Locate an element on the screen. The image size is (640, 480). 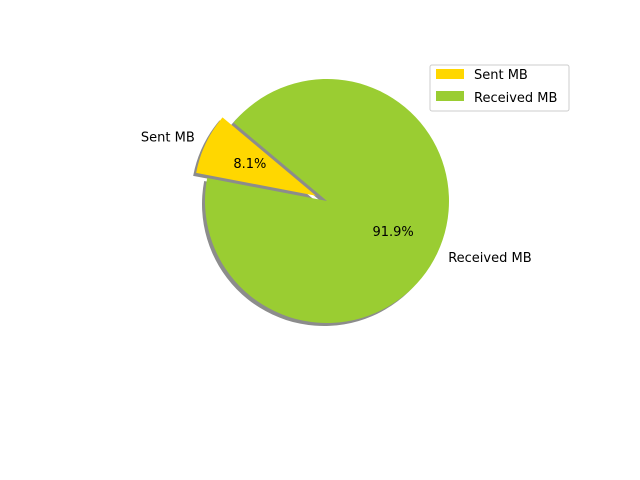
legend-frame is located at coordinates (499, 88).